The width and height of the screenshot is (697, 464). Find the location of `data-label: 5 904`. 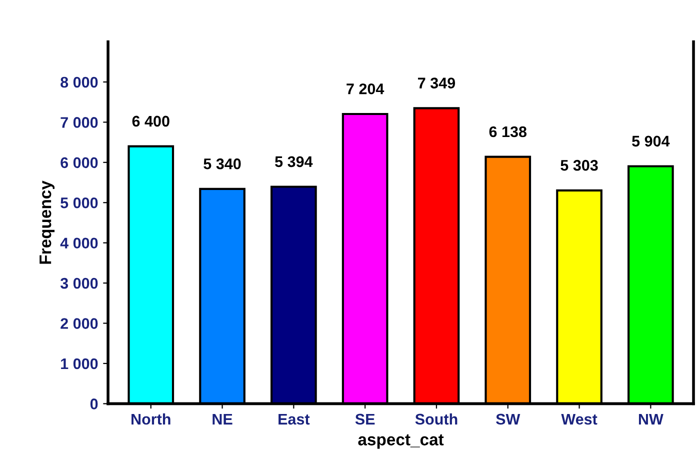

data-label: 5 904 is located at coordinates (651, 141).